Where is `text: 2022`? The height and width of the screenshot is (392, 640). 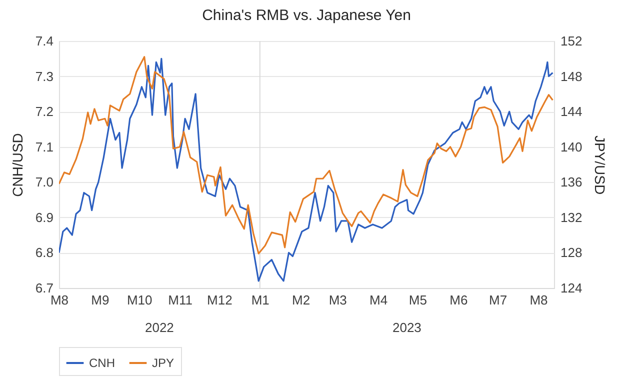 text: 2022 is located at coordinates (159, 327).